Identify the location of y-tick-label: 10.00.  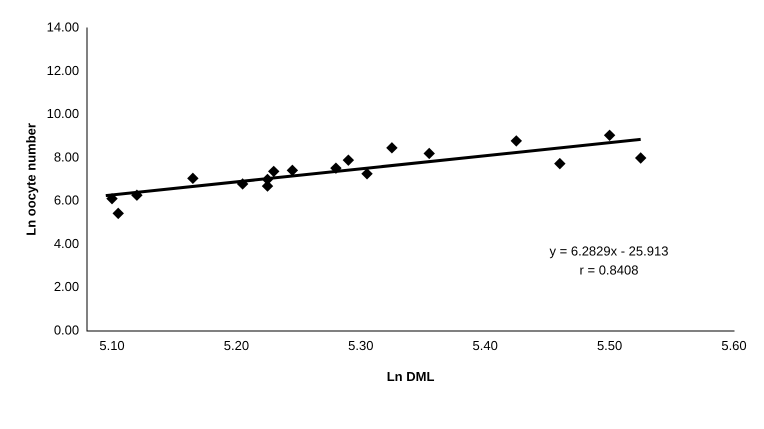
(63, 114).